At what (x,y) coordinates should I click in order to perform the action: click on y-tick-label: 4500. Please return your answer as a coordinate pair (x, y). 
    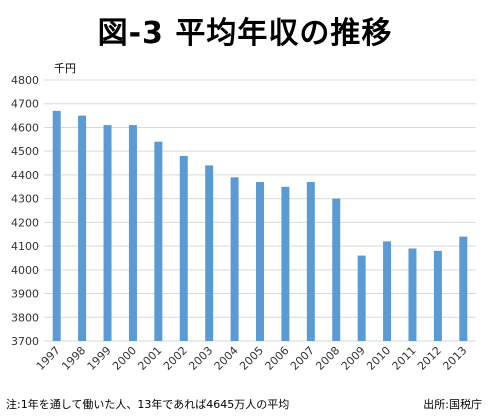
    Looking at the image, I should click on (25, 151).